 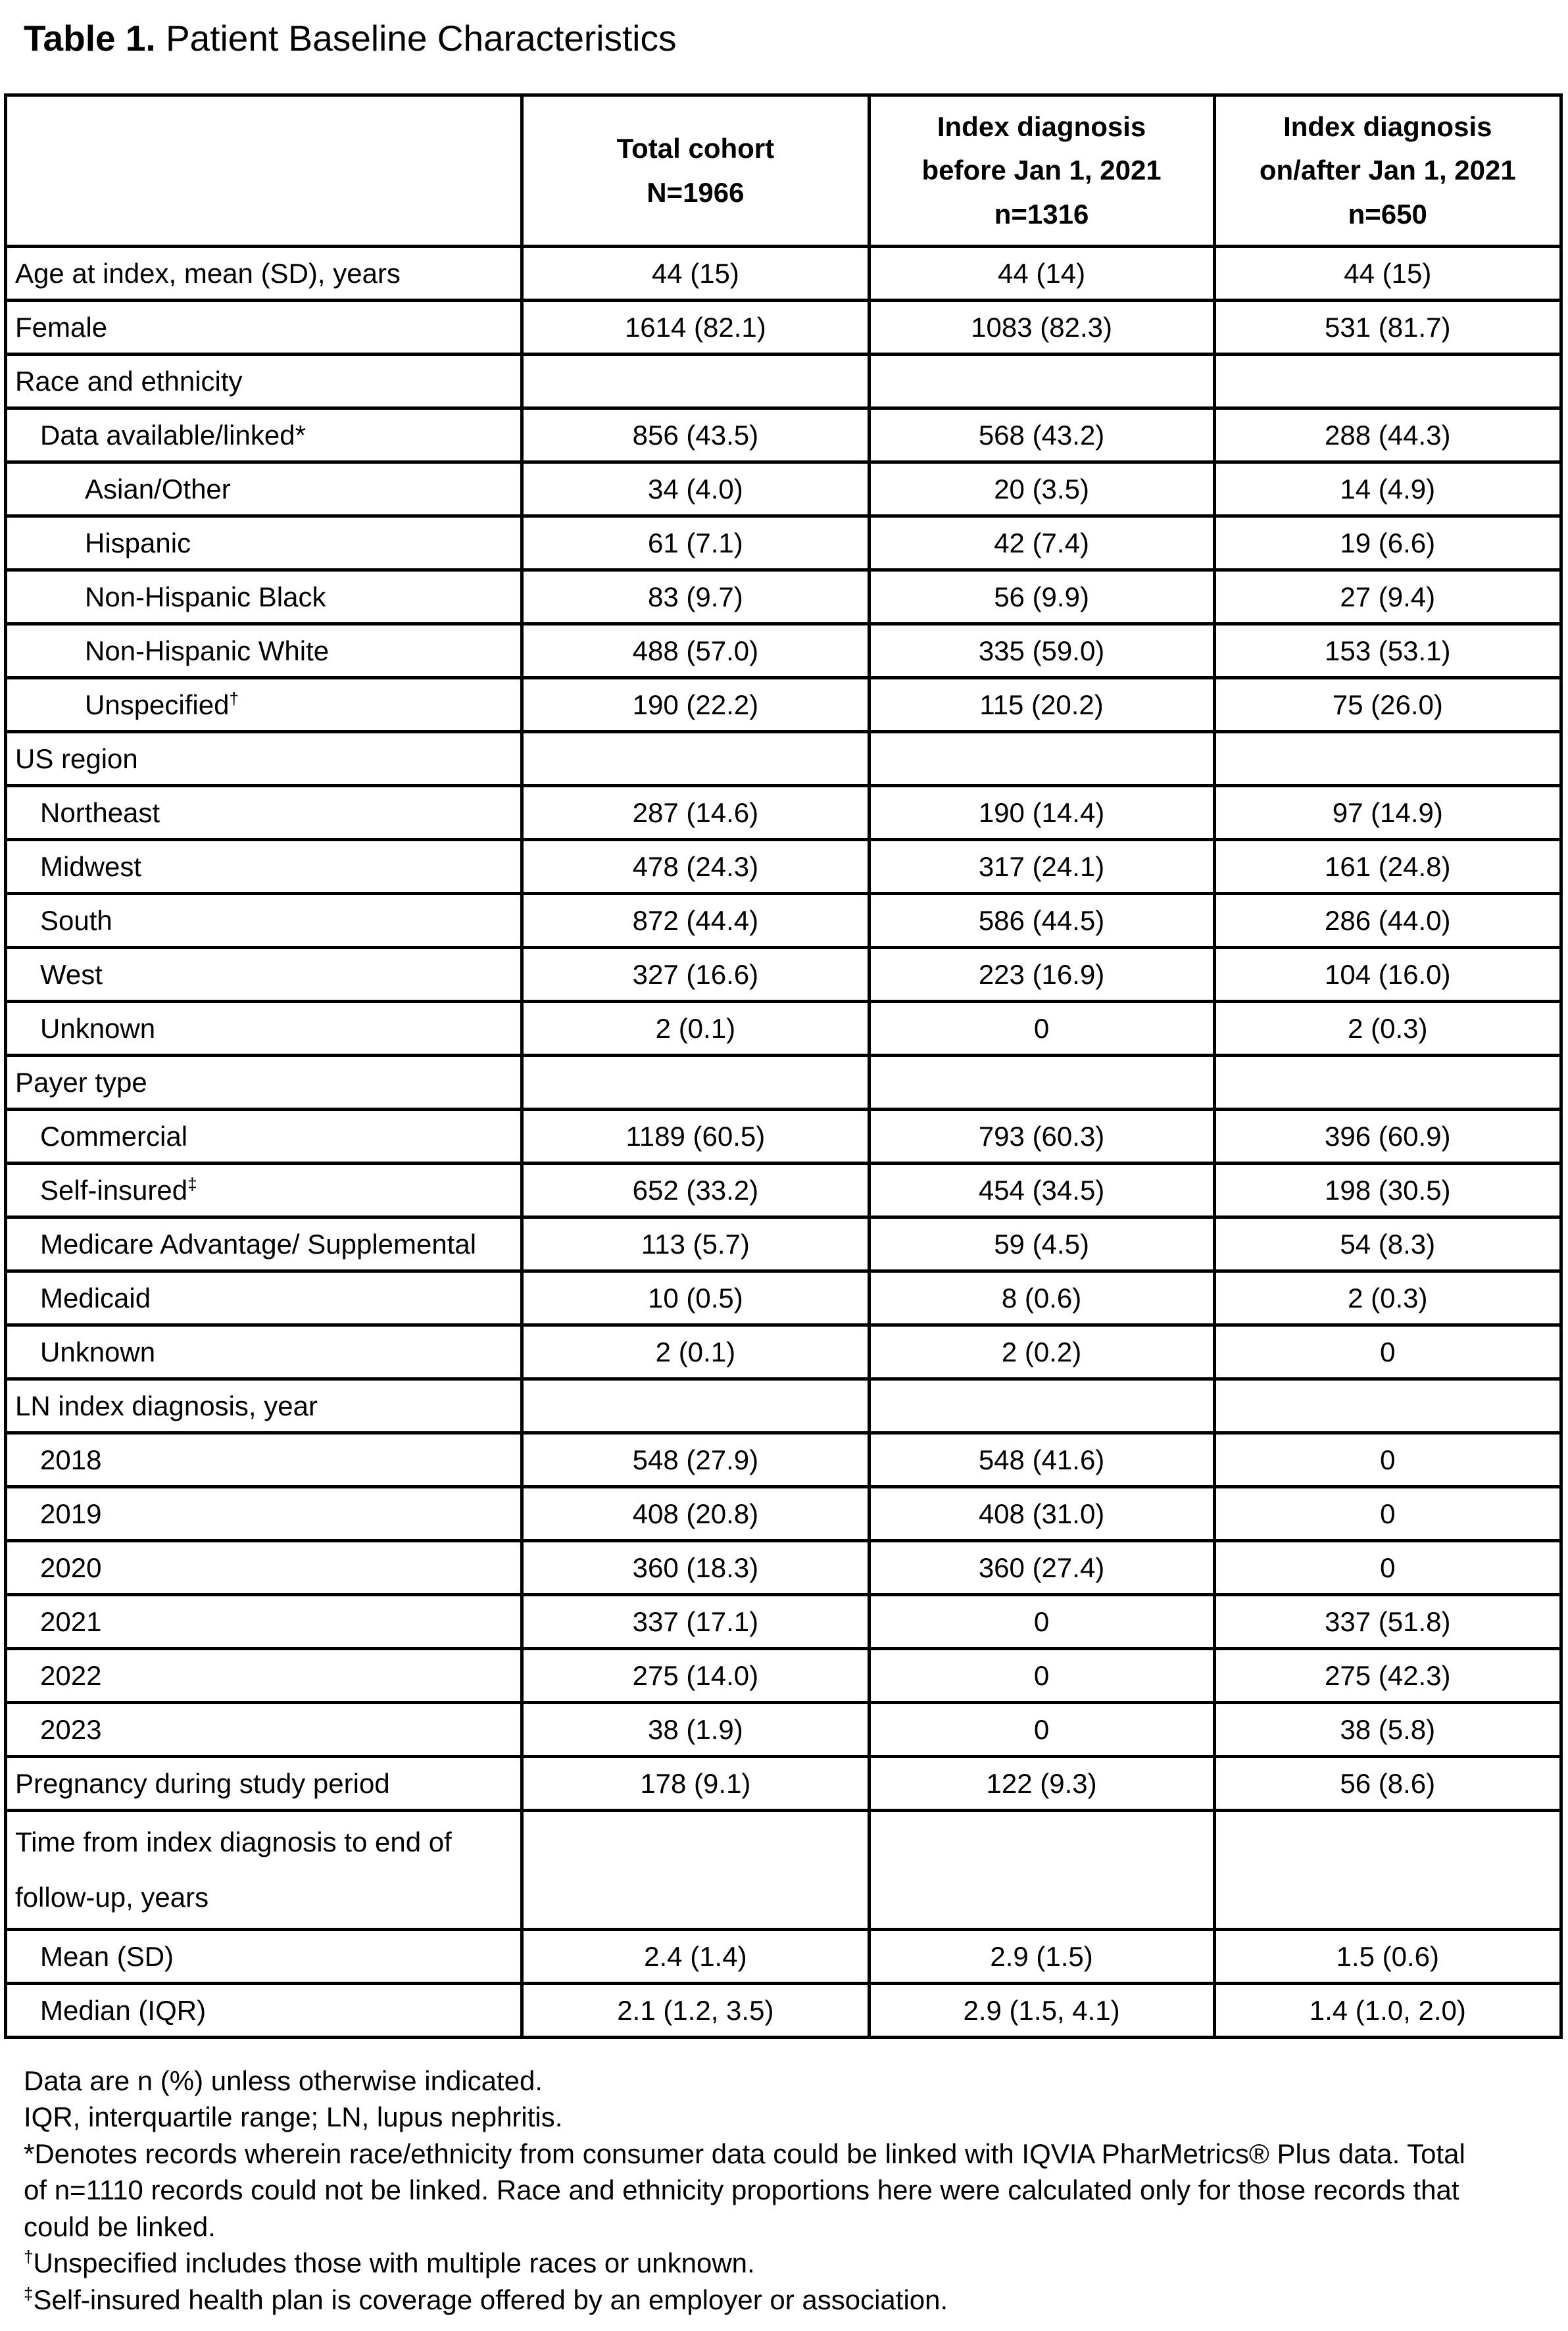 I want to click on table-row: Hispanic 61 (7.1) 42 (7.4) 19 (6.6), so click(x=783, y=543).